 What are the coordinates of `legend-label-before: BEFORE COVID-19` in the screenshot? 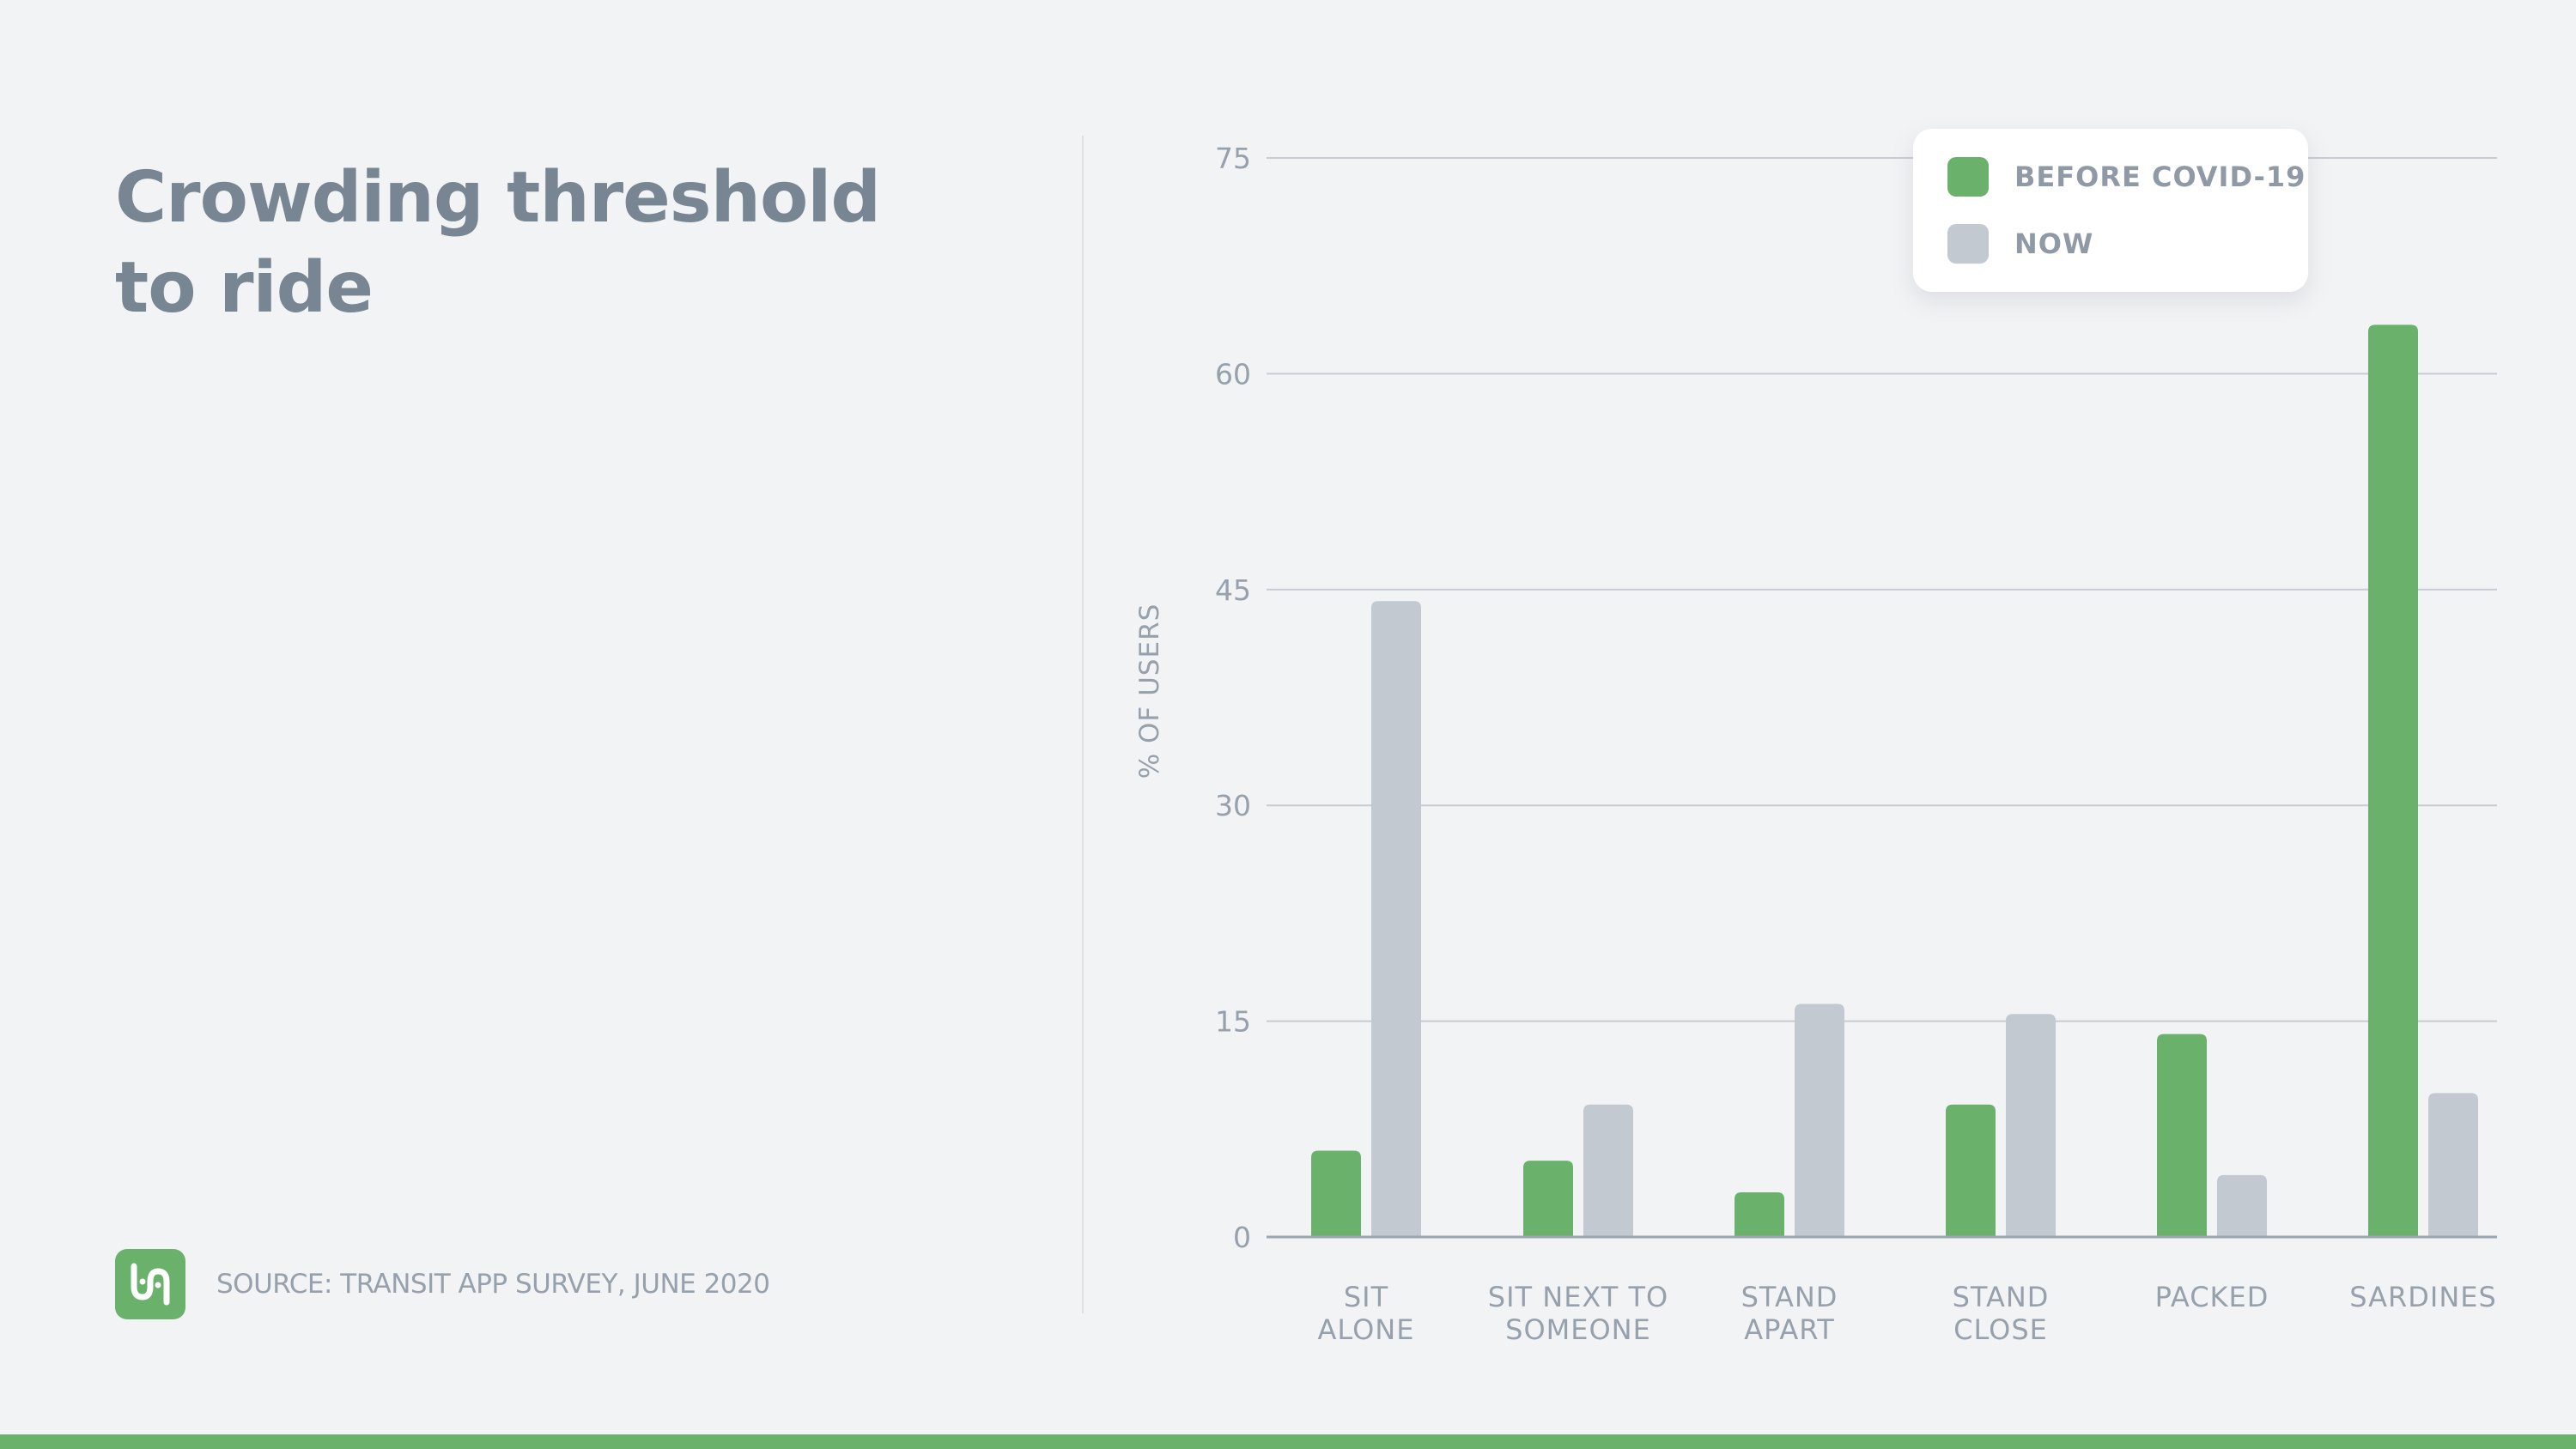 It's located at (2160, 177).